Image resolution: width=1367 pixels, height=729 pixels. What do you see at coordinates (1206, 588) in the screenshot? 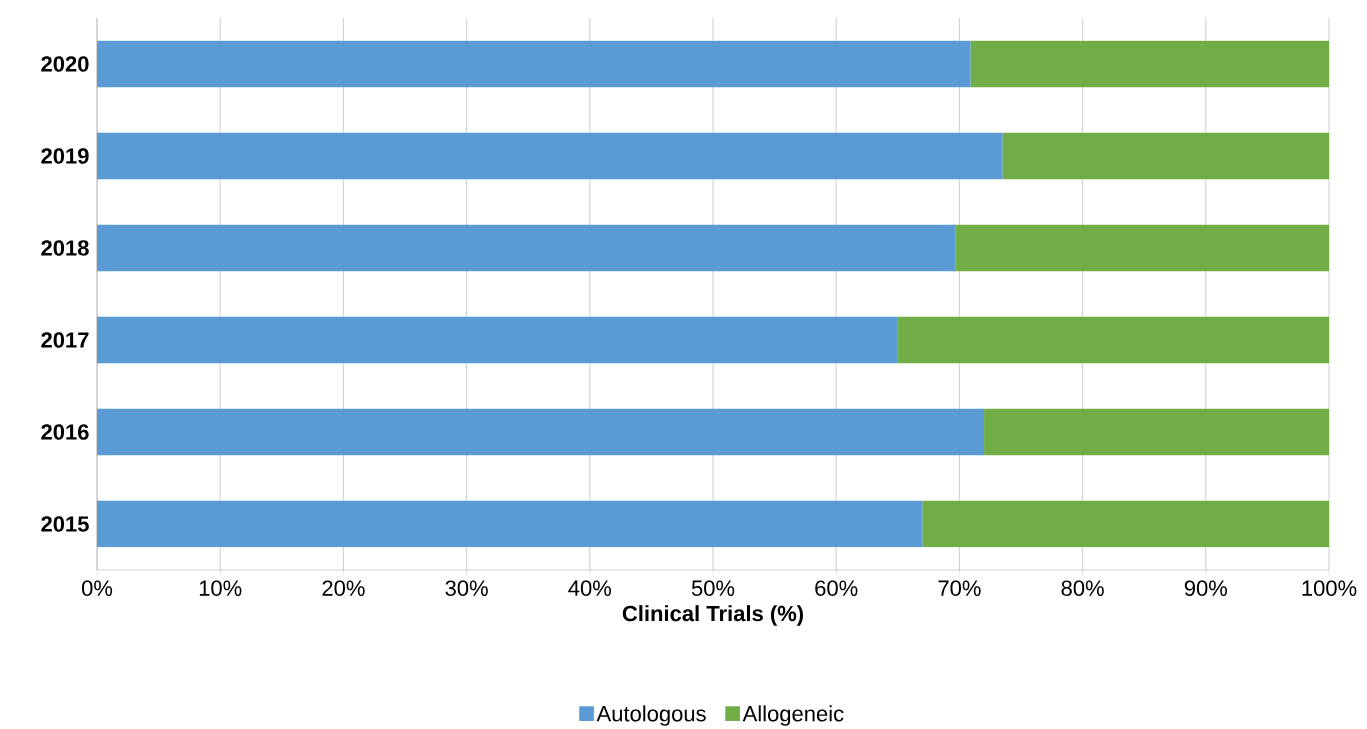
I see `x-tick-label: 90%` at bounding box center [1206, 588].